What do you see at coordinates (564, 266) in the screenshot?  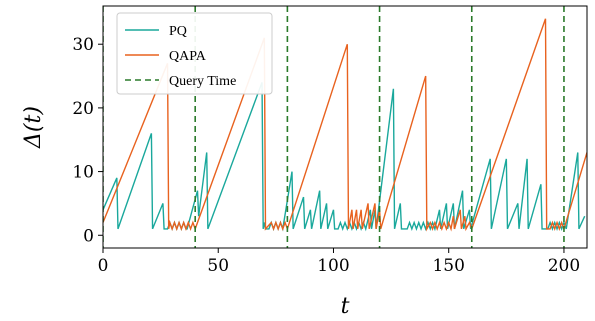 I see `x-tick-label: 200` at bounding box center [564, 266].